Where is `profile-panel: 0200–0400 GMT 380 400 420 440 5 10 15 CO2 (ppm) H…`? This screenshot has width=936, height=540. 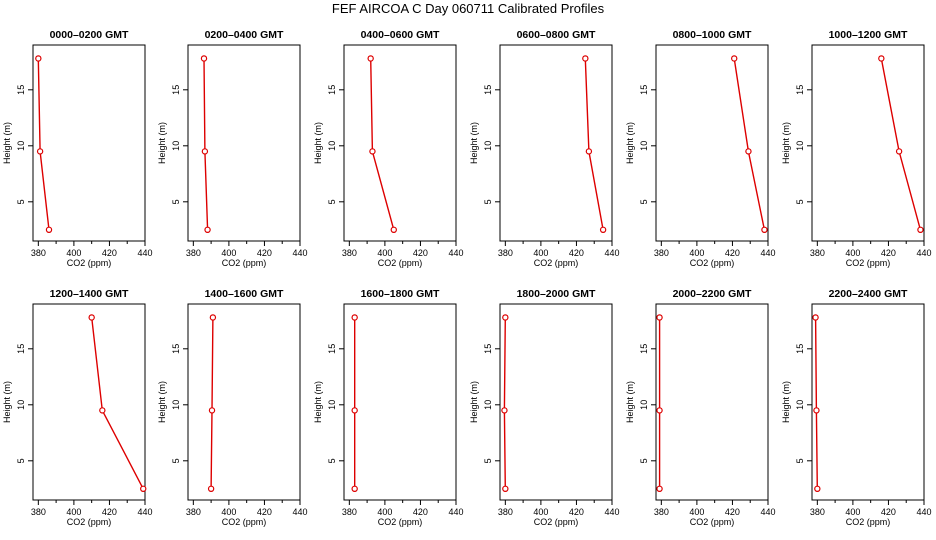
profile-panel: 0200–0400 GMT 380 400 420 440 5 10 15 CO2 (ppm) H… is located at coordinates (232, 148).